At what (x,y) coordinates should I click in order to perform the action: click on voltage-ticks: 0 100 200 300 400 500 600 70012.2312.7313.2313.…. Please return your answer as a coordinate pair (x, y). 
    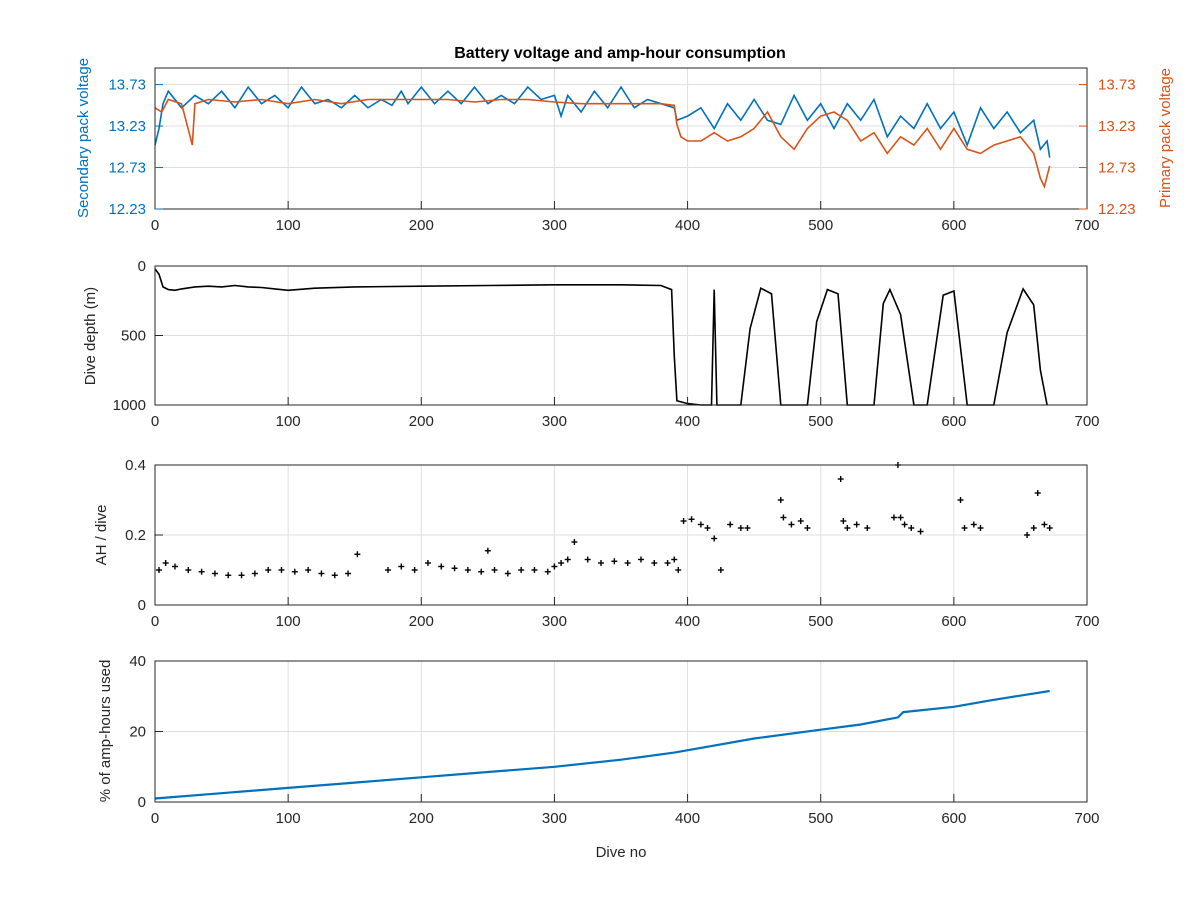
    Looking at the image, I should click on (621, 155).